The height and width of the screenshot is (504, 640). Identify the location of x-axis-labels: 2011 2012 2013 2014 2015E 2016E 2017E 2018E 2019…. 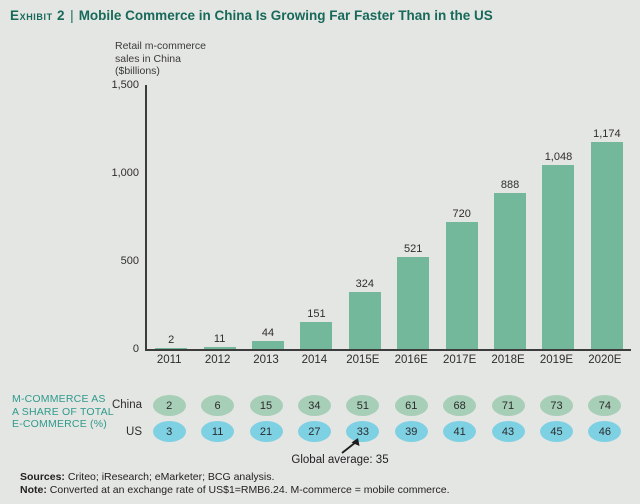
(387, 360).